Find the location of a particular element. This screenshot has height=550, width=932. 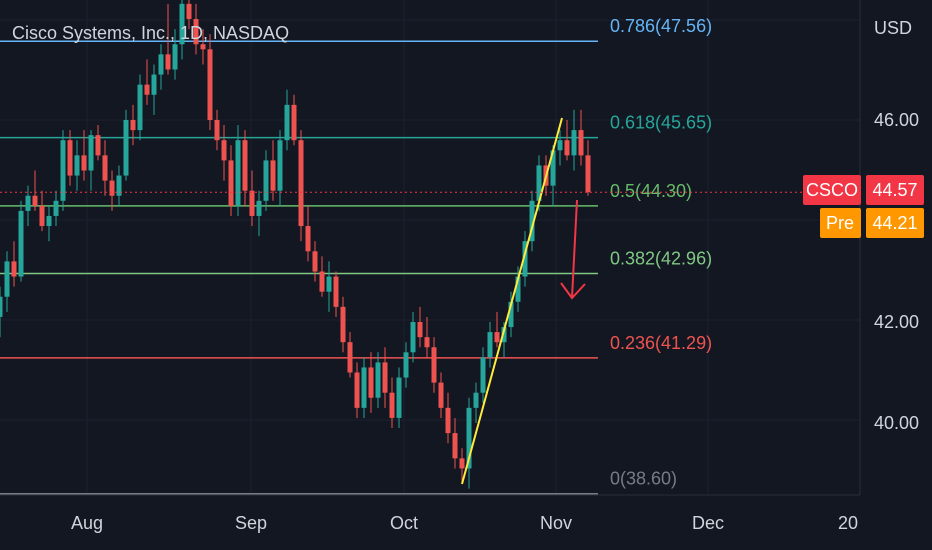

fib-level-label: 0.382(42.96) is located at coordinates (661, 259).